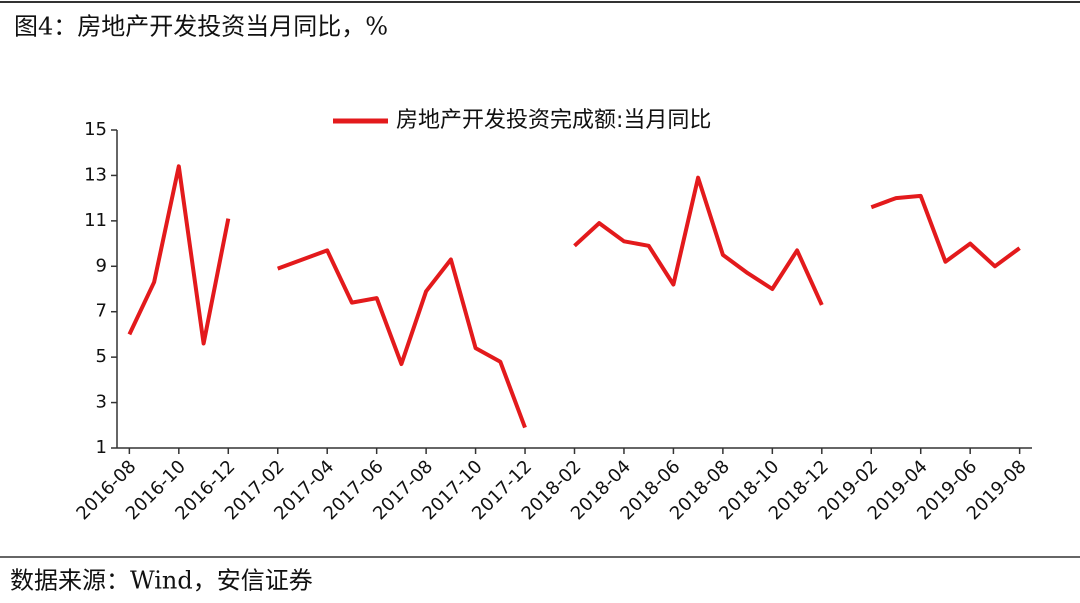 This screenshot has height=603, width=1080. I want to click on y-tick-label: 11, so click(95, 220).